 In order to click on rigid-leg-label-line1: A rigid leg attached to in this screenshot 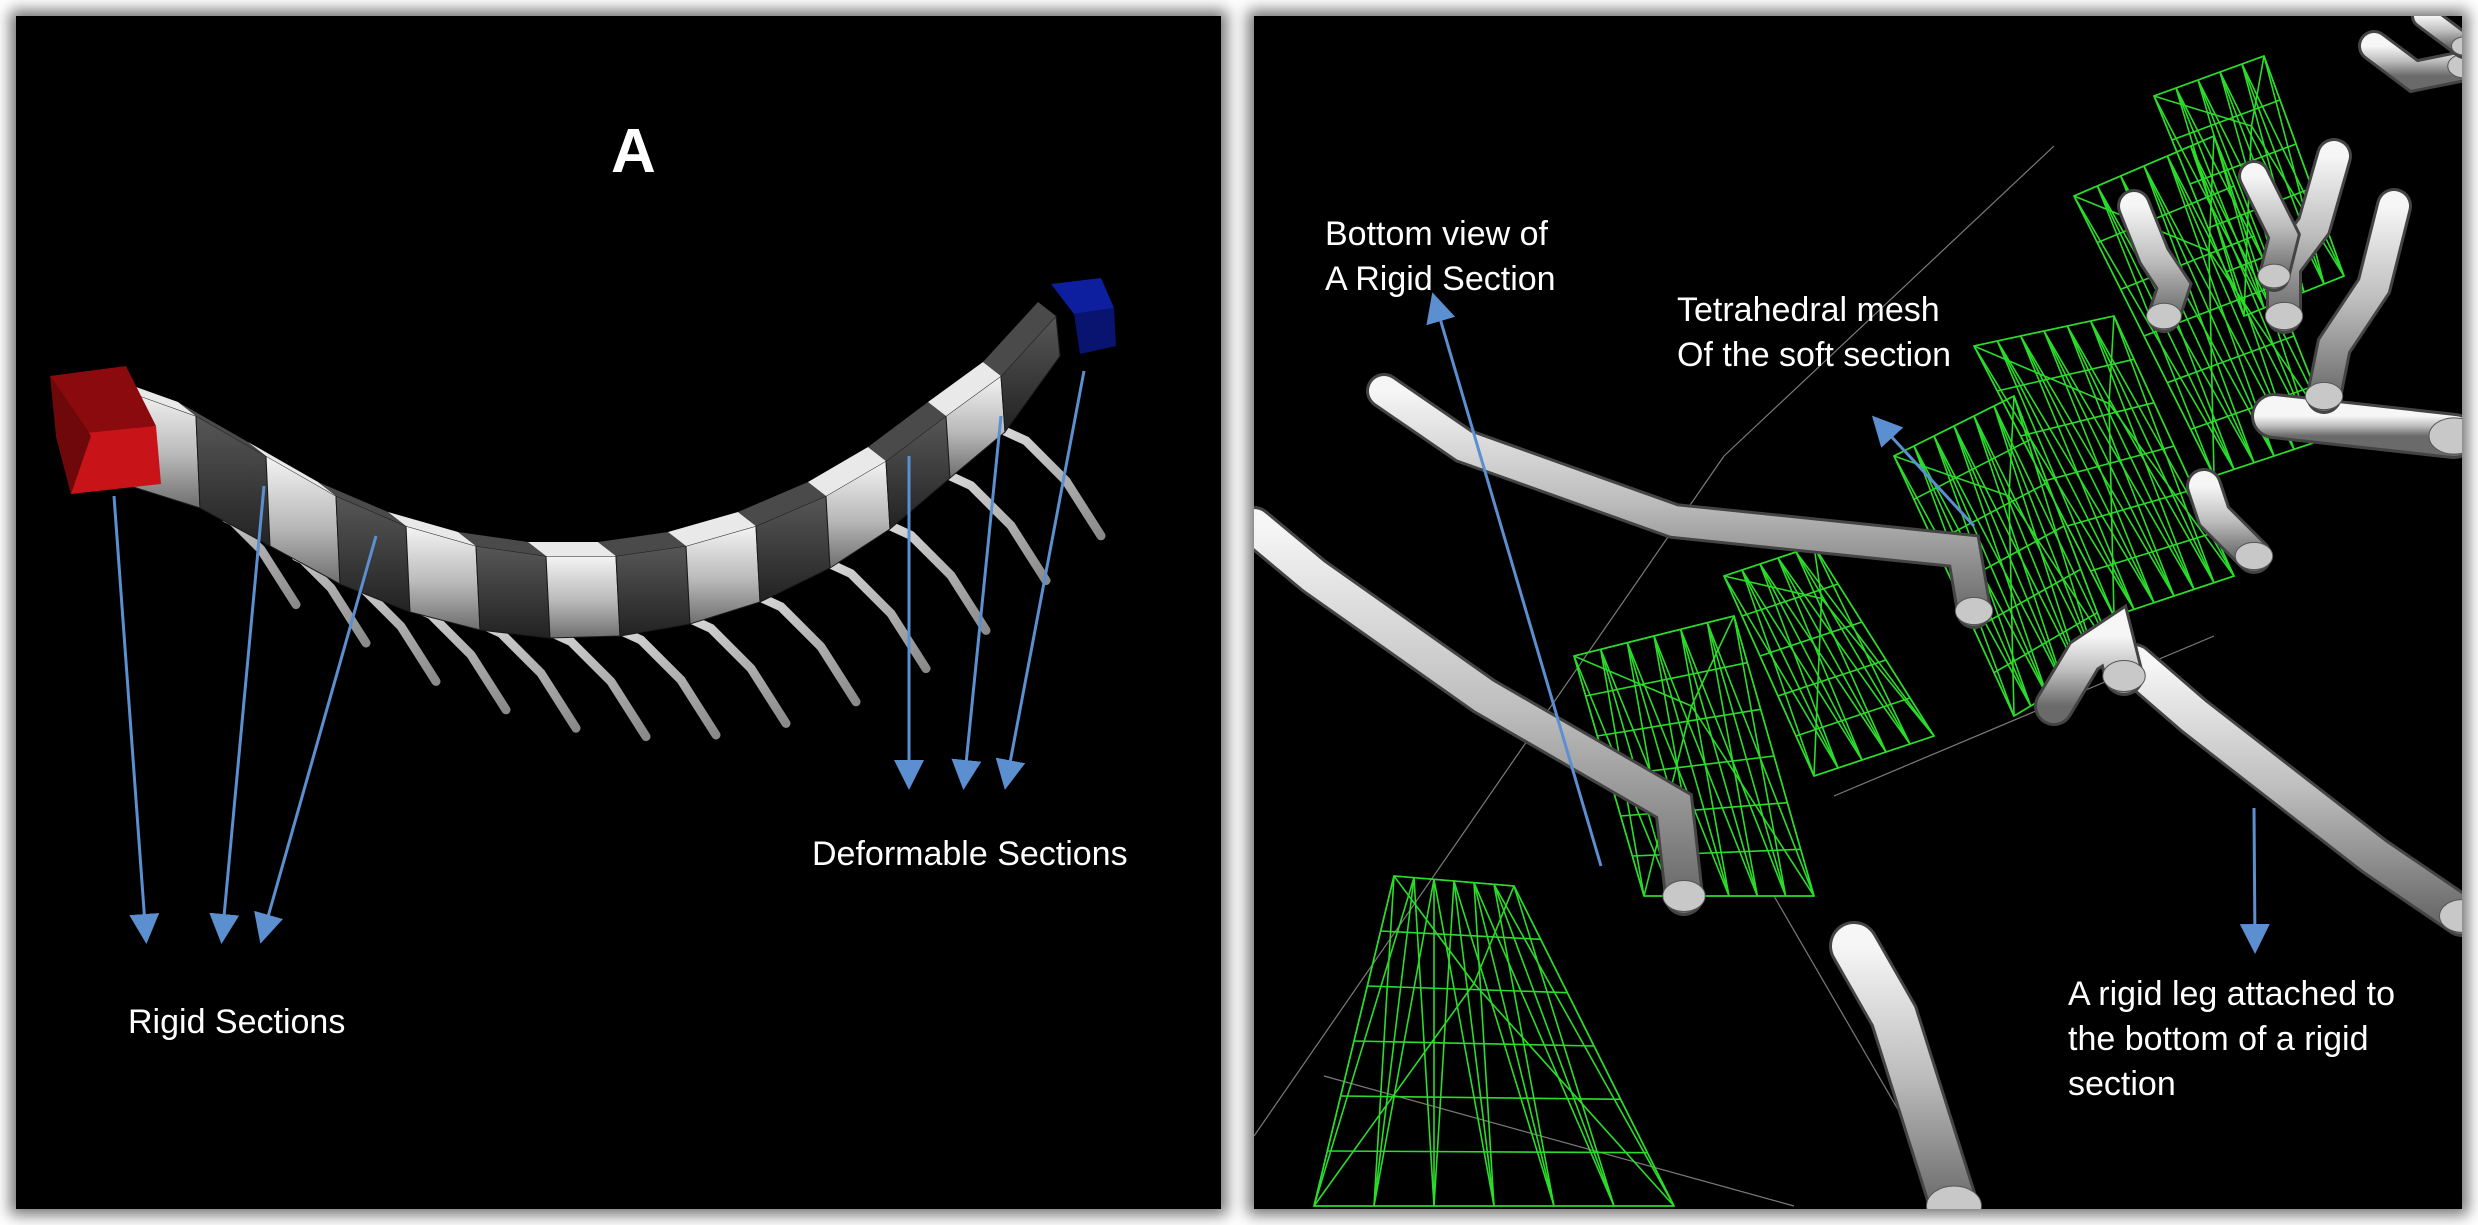, I will do `click(2232, 994)`.